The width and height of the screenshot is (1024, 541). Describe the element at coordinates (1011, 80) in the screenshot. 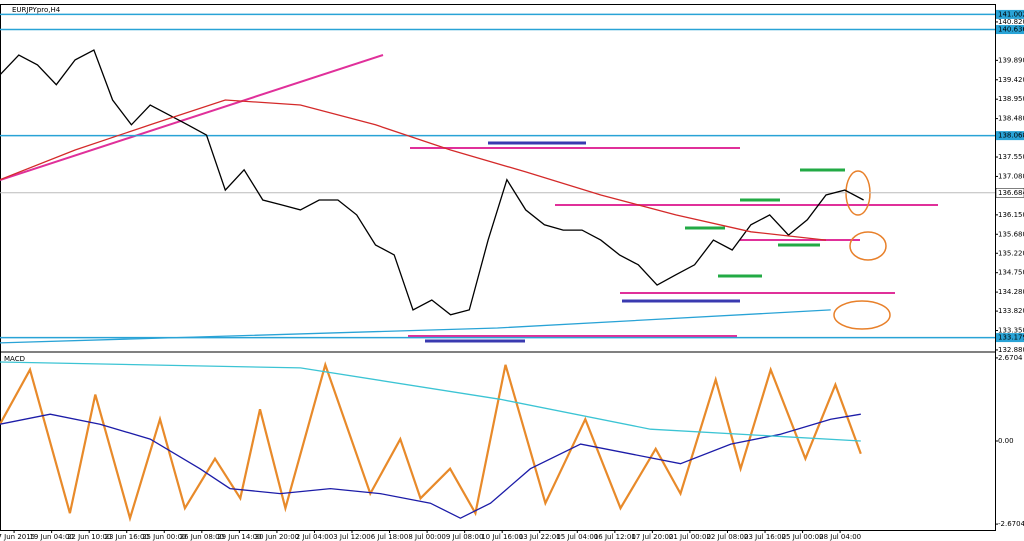

I see `y-tick-label: 139.420` at that location.